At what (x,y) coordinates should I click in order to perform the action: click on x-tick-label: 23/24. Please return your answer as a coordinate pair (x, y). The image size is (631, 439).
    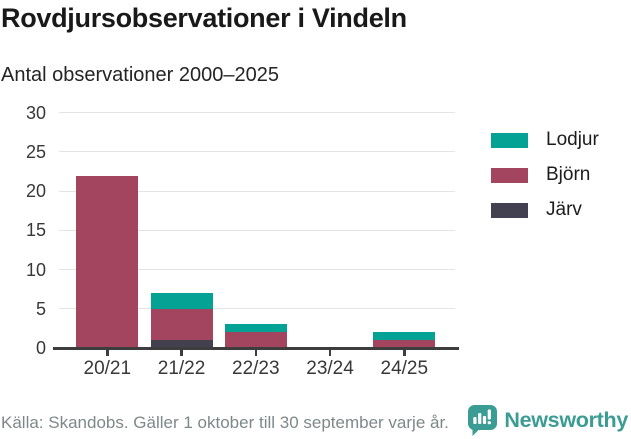
    Looking at the image, I should click on (330, 368).